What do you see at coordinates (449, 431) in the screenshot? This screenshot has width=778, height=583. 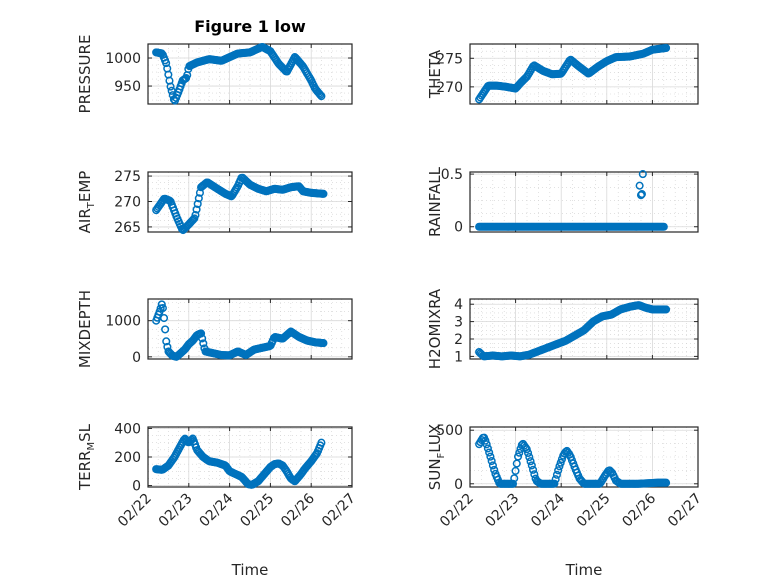 I see `y-tick-label: 500` at bounding box center [449, 431].